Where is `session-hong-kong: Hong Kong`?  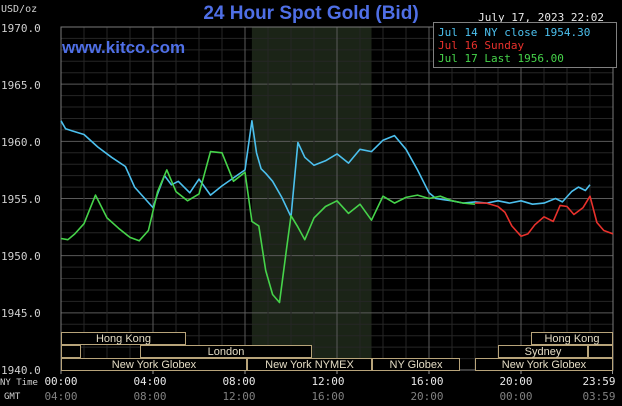 session-hong-kong: Hong Kong is located at coordinates (123, 338).